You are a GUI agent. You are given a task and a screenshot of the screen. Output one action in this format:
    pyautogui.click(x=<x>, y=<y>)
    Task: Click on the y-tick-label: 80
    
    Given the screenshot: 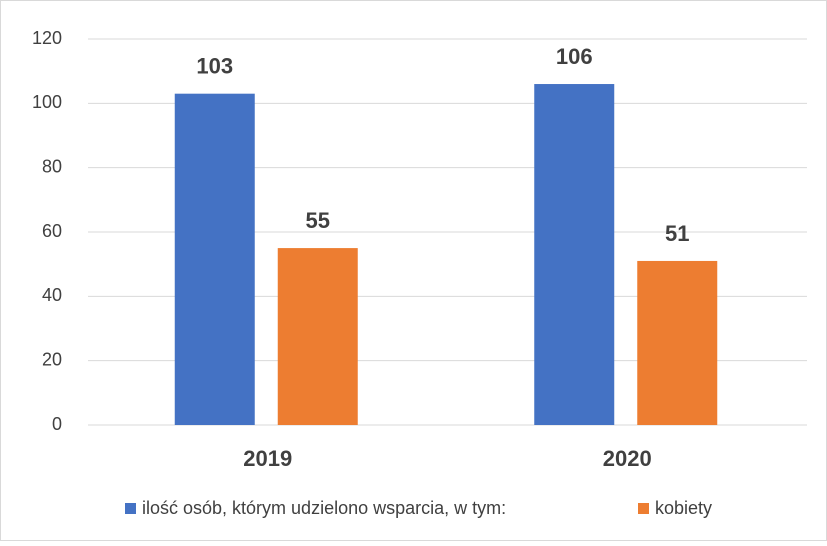 What is the action you would take?
    pyautogui.click(x=52, y=166)
    